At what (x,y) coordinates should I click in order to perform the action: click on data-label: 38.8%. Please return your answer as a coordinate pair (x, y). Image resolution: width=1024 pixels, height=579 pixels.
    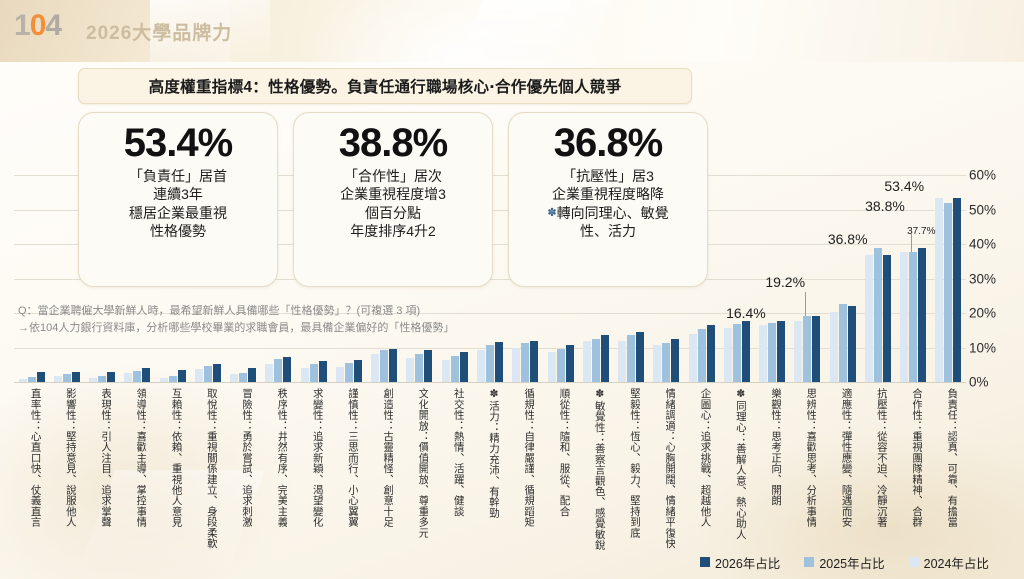
    Looking at the image, I should click on (885, 206).